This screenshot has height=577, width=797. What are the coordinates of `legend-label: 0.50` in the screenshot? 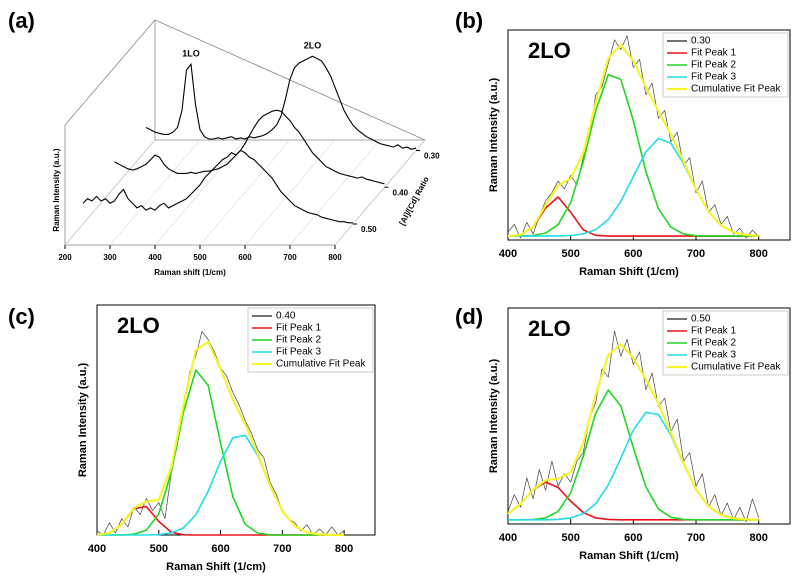 It's located at (701, 319).